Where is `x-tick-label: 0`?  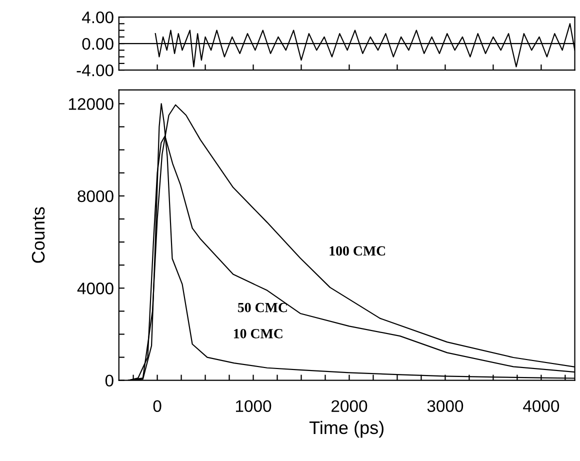
x-tick-label: 0 is located at coordinates (157, 406).